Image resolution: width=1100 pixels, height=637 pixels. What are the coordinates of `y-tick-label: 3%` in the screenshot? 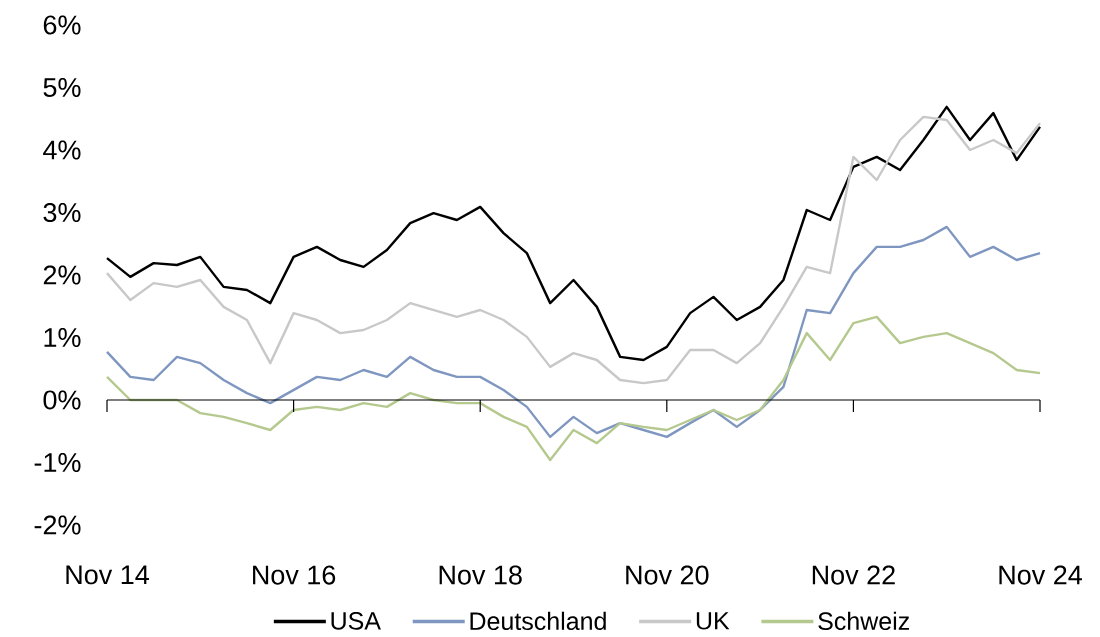 It's located at (62, 212).